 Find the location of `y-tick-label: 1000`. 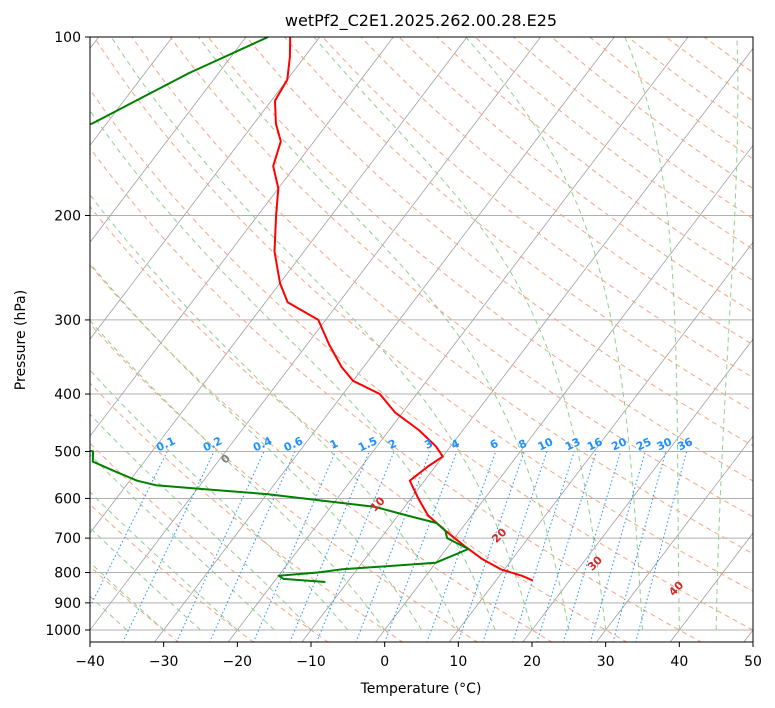

y-tick-label: 1000 is located at coordinates (63, 631).